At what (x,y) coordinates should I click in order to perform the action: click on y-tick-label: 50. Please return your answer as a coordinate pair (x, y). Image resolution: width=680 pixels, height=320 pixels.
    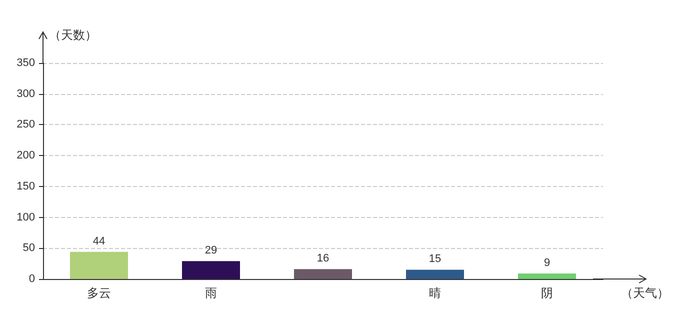
    Looking at the image, I should click on (28, 248).